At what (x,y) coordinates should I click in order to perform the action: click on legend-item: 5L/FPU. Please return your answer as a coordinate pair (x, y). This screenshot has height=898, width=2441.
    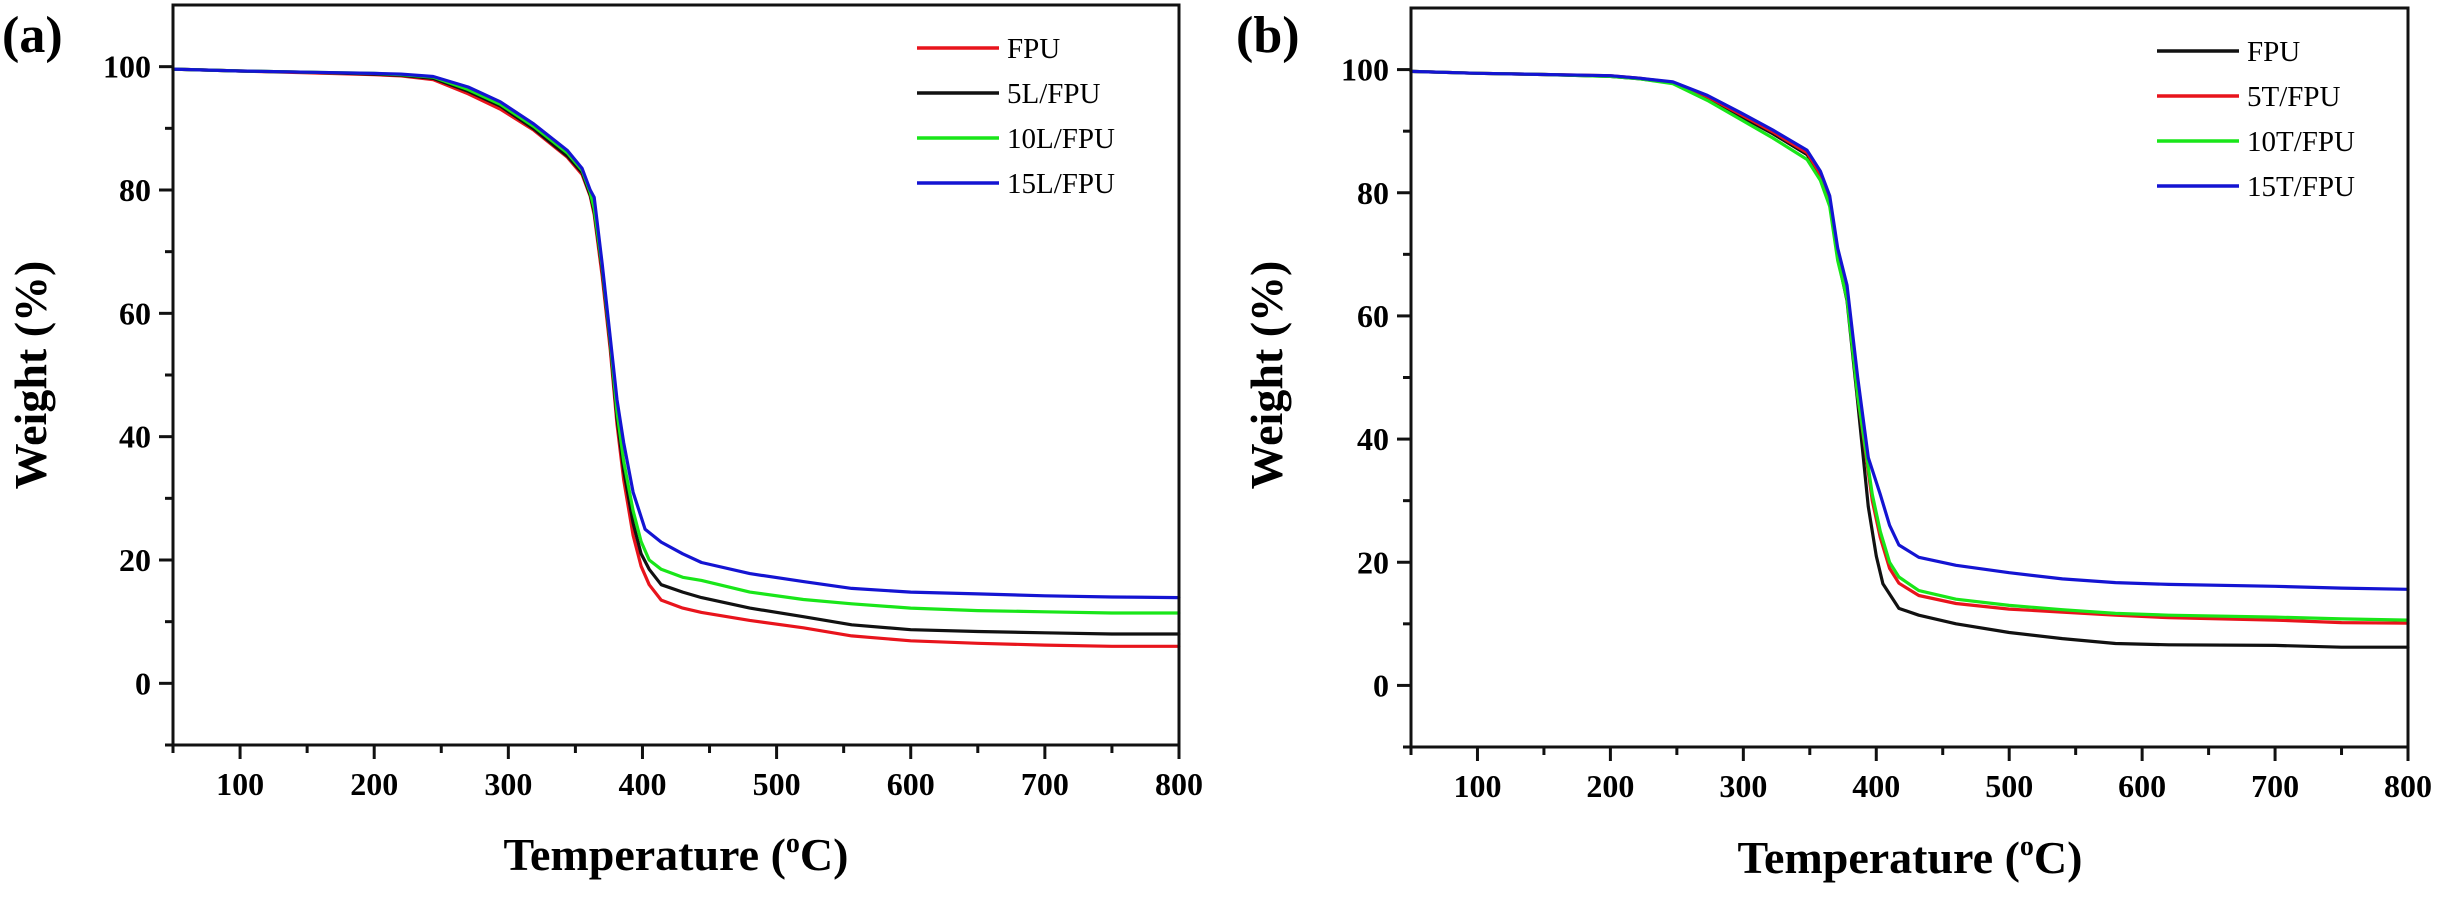
    Looking at the image, I should click on (1009, 94).